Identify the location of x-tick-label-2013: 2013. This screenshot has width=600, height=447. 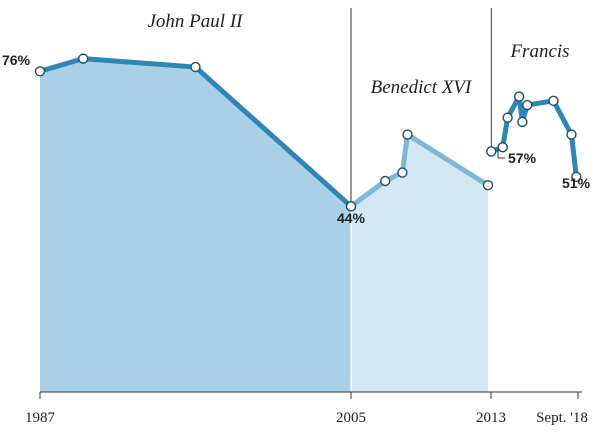
(491, 418).